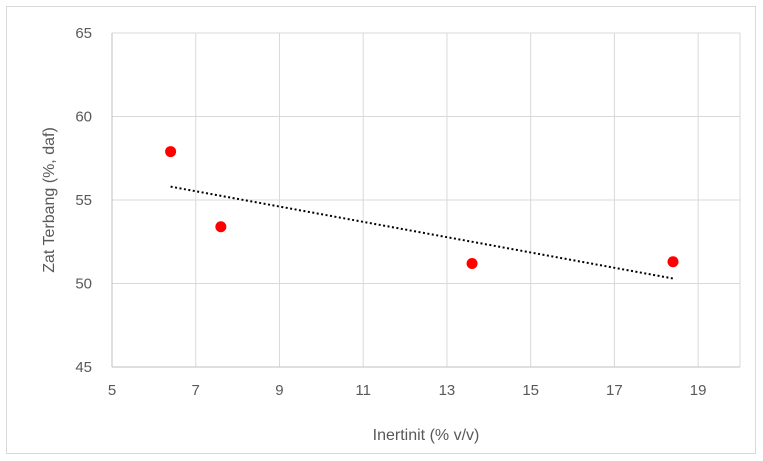 The height and width of the screenshot is (461, 763). What do you see at coordinates (698, 390) in the screenshot?
I see `x-tick-label: 19` at bounding box center [698, 390].